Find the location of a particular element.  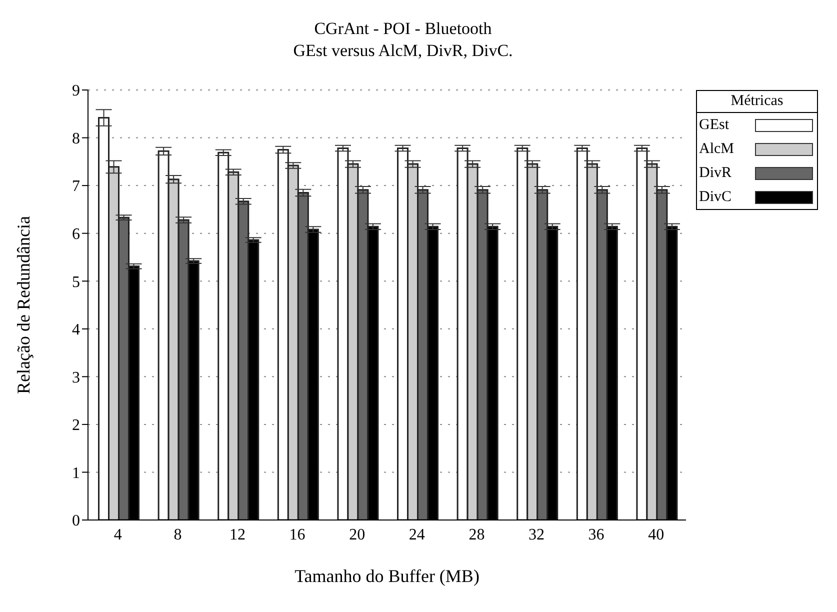

y-axis-title: Relação de Redundância is located at coordinates (23, 305).